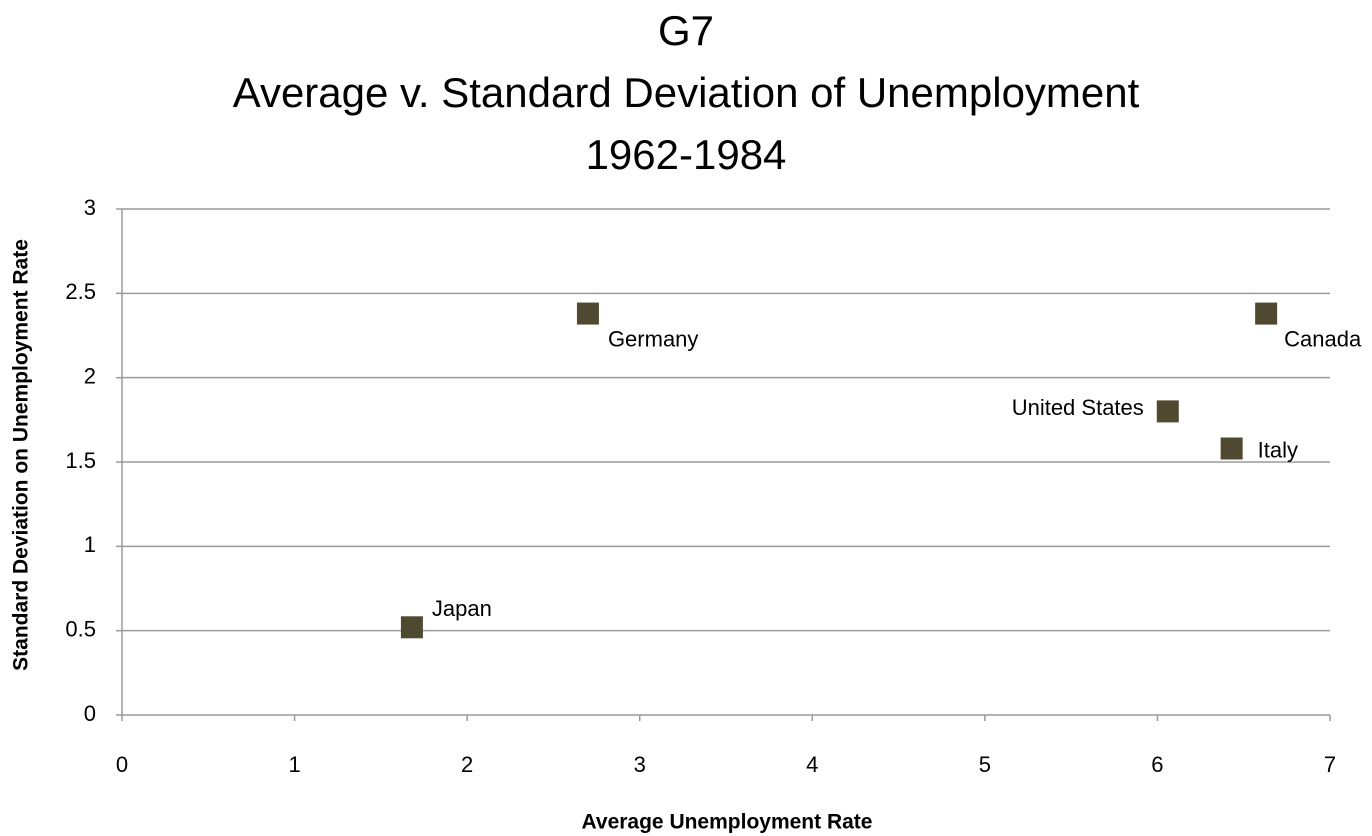 This screenshot has height=836, width=1372. I want to click on x-tick-label: 1, so click(294, 764).